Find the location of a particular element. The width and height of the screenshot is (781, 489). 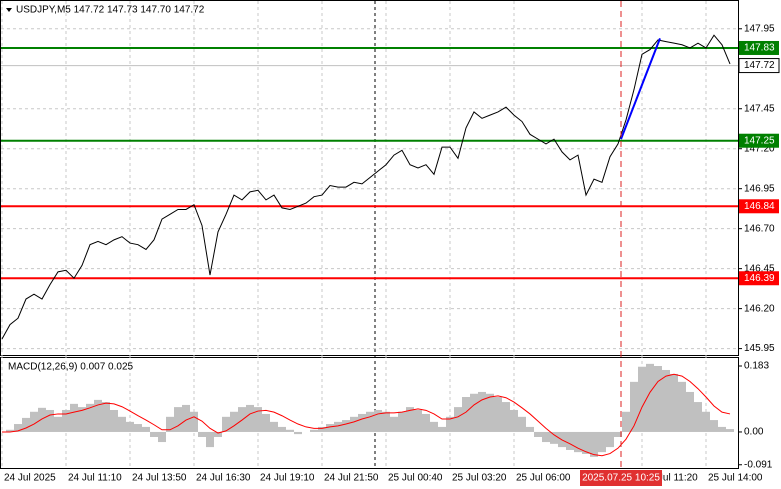

crosshair-label: 2025.07.25 10:25 is located at coordinates (621, 478).